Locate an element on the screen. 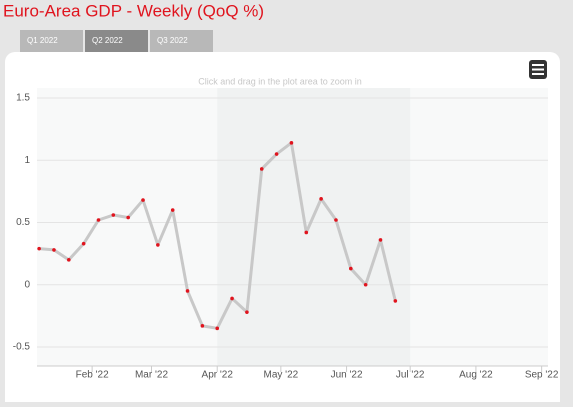 The width and height of the screenshot is (573, 407). y-tick-label: 0.5 is located at coordinates (23, 222).